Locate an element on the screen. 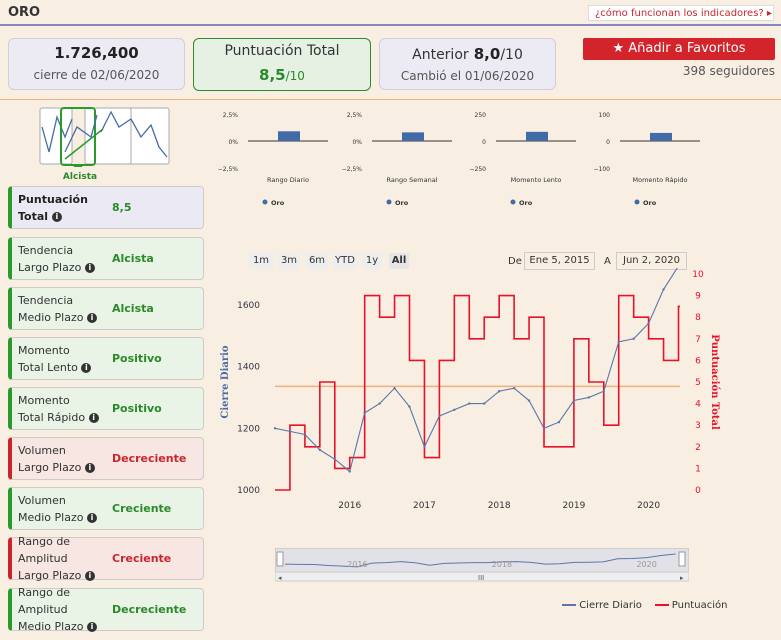  range-button-1m: 1m is located at coordinates (261, 261).